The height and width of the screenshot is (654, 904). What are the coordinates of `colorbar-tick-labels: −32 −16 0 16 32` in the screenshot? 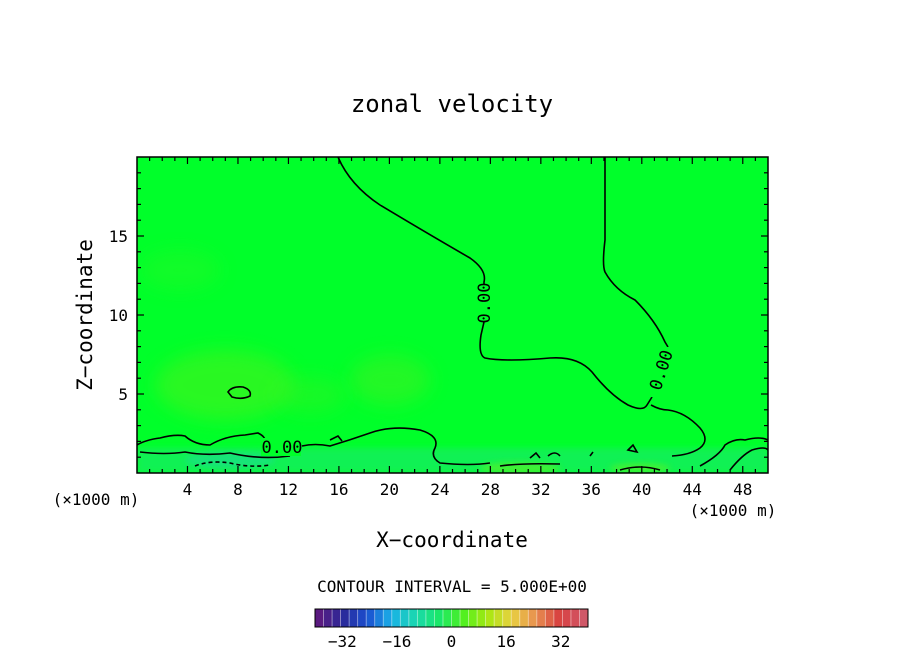 It's located at (449, 641).